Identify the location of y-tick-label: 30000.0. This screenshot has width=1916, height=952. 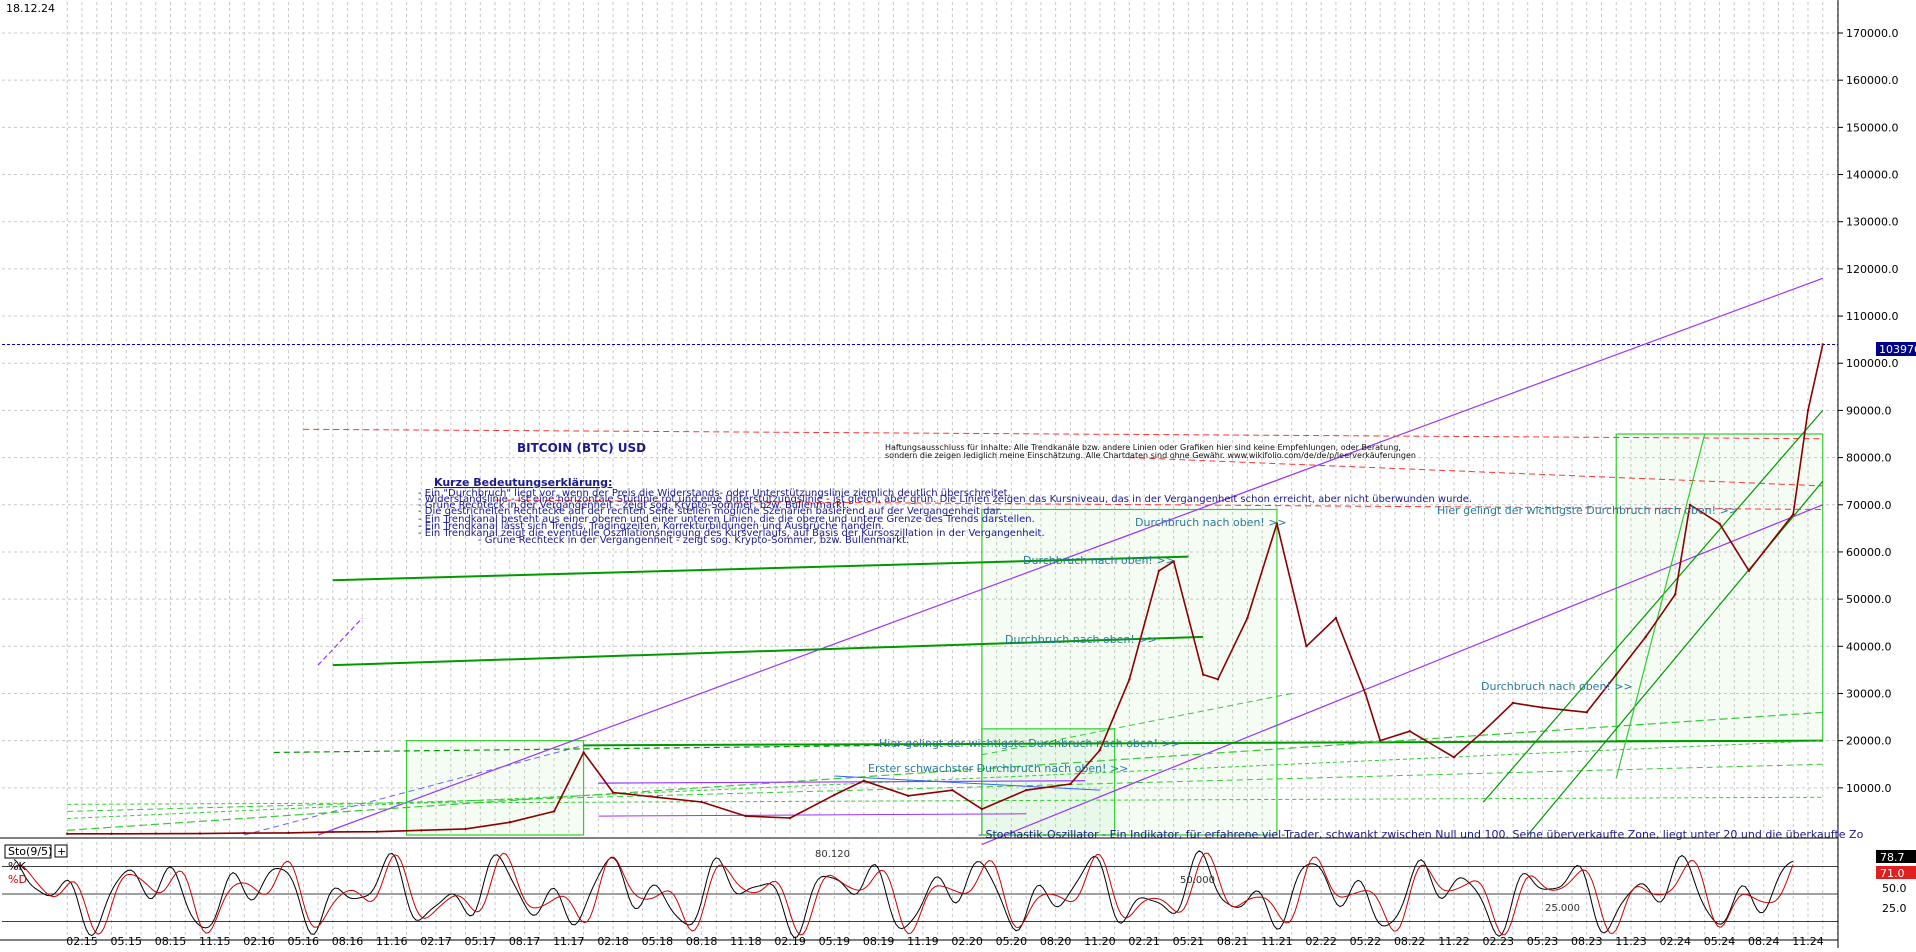
(1869, 693).